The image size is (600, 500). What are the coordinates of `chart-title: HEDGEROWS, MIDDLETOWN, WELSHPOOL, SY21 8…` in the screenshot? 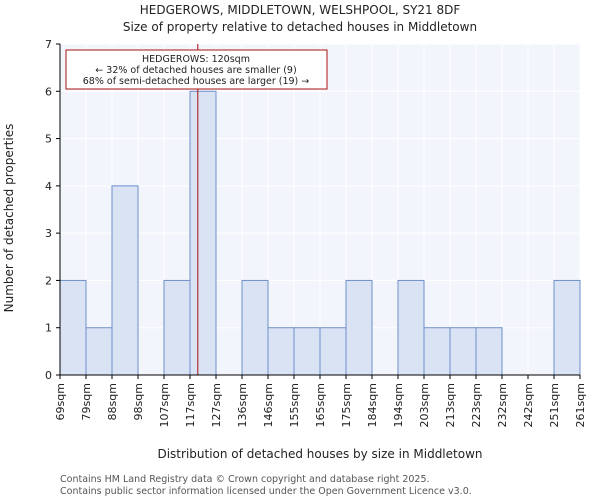 It's located at (300, 10).